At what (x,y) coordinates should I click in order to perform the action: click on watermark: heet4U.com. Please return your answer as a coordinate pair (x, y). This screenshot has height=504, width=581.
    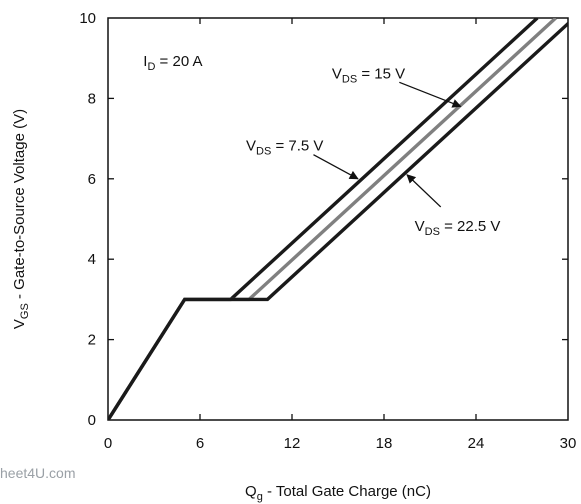
    Looking at the image, I should click on (38, 473).